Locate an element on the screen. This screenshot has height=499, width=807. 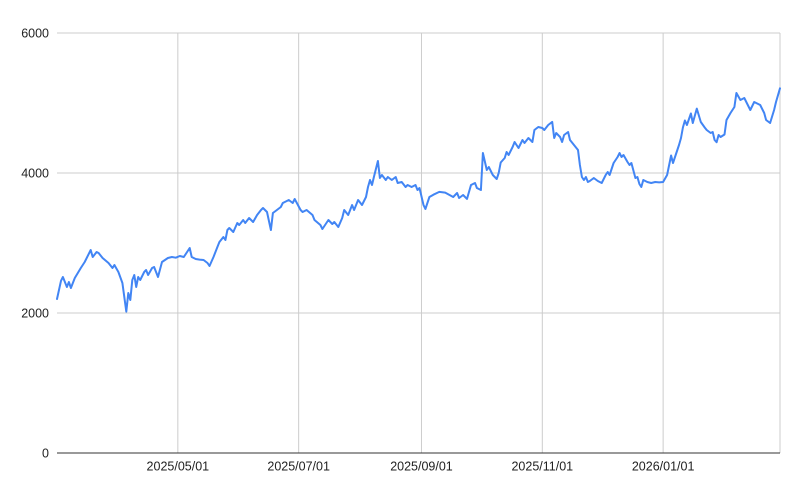
y-tick-label: 6000 is located at coordinates (35, 34).